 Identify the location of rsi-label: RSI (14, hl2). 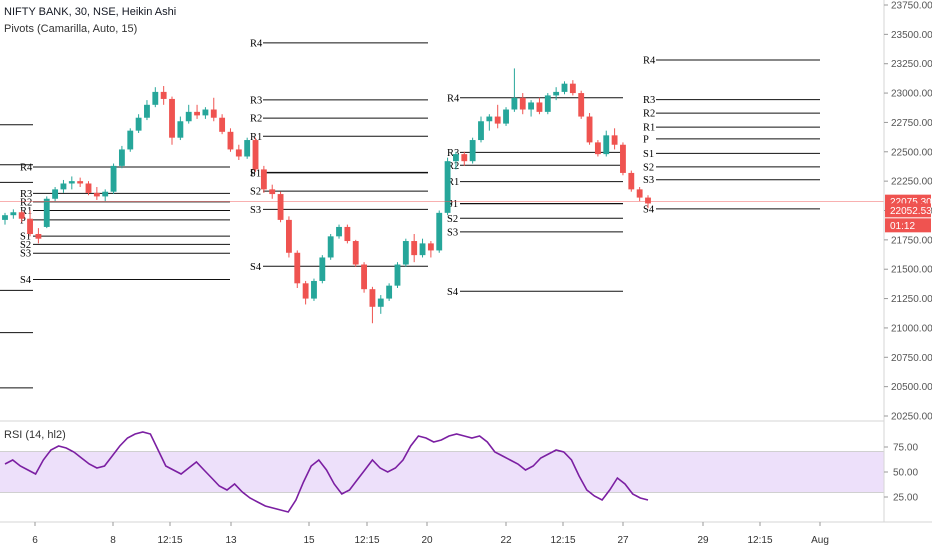
(35, 435).